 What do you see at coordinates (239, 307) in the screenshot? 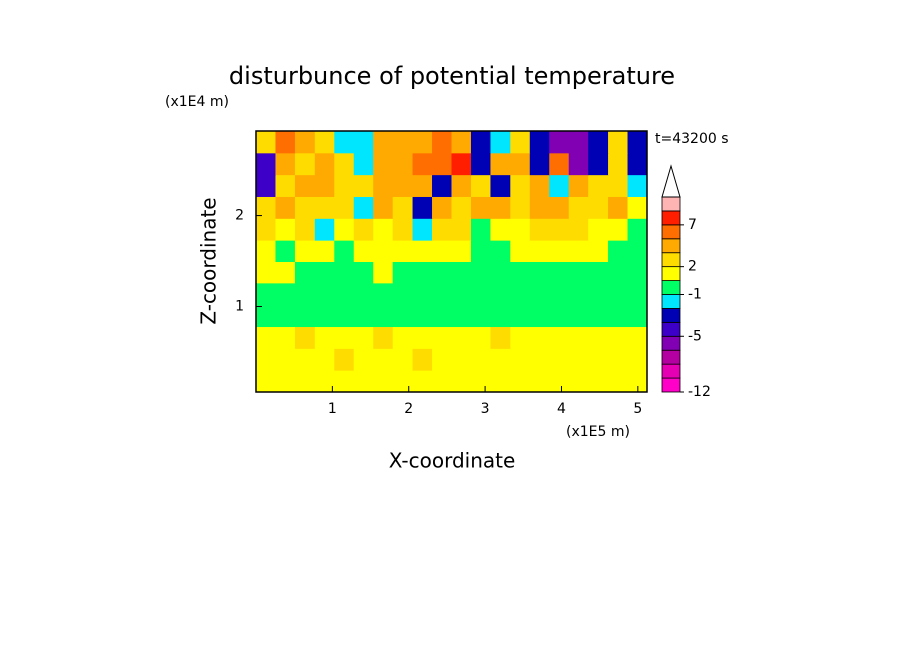
I see `y-tick-label: 1` at bounding box center [239, 307].